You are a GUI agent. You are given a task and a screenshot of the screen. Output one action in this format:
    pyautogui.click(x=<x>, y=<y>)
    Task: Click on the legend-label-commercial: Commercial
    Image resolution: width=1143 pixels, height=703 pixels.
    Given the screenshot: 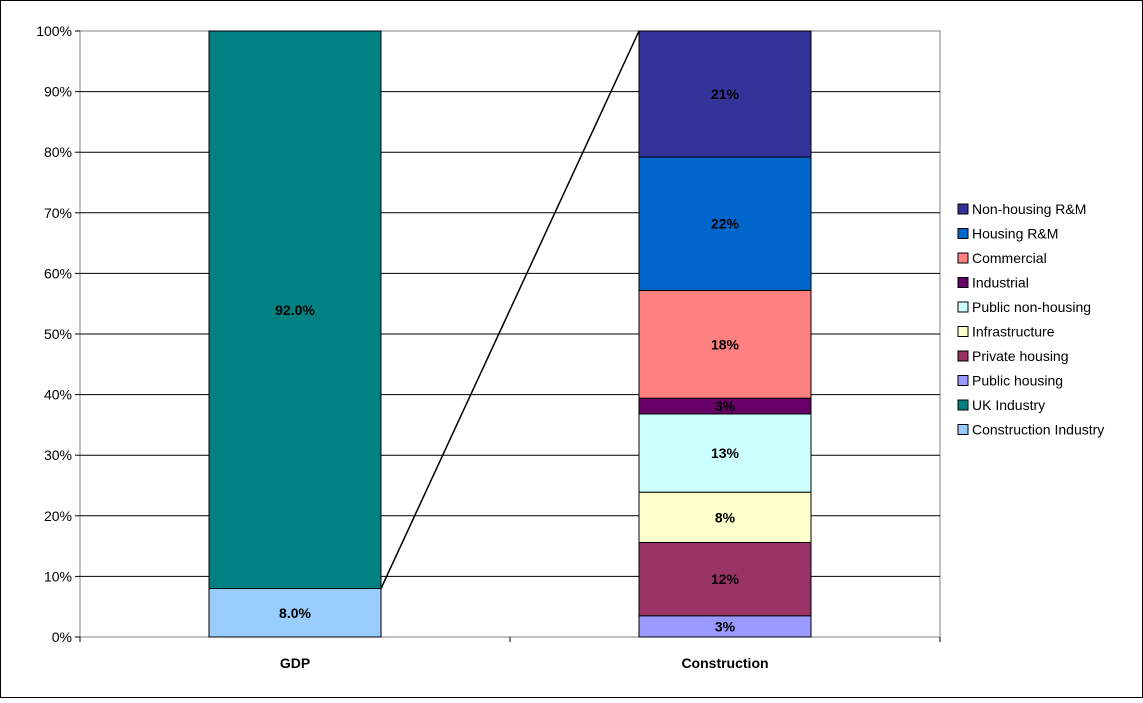 What is the action you would take?
    pyautogui.click(x=1009, y=258)
    